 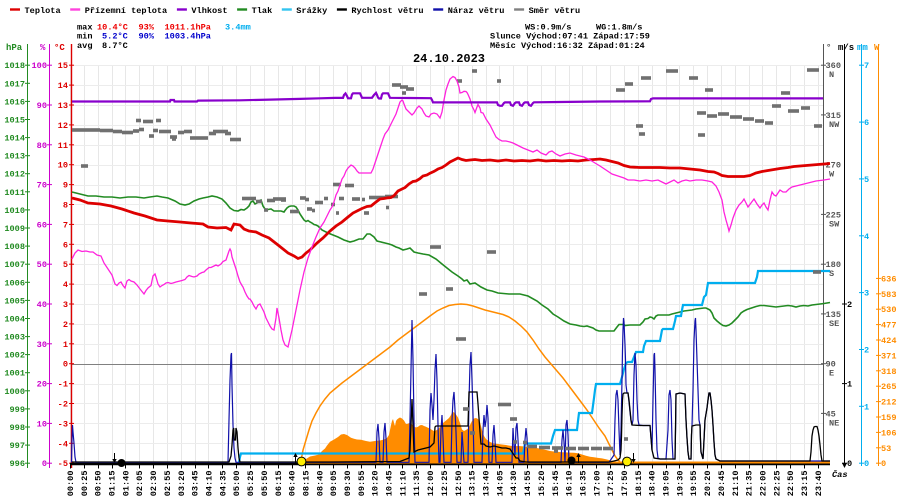 I want to click on svg-text: 06:40, so click(x=293, y=484).